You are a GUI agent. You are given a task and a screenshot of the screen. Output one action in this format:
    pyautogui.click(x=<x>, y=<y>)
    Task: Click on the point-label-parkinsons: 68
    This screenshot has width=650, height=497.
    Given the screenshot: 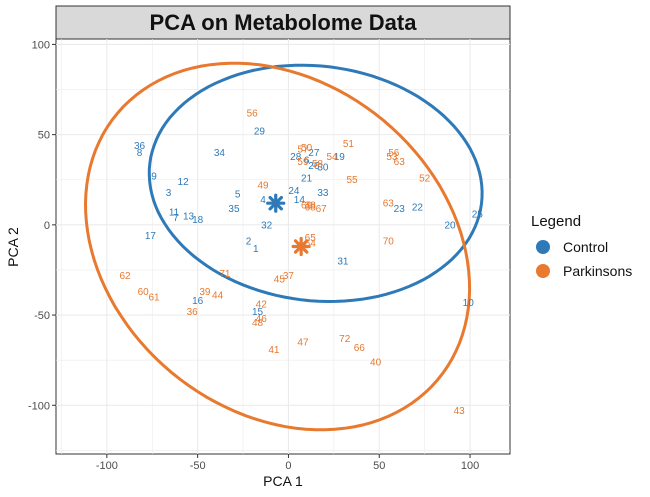 What is the action you would take?
    pyautogui.click(x=311, y=207)
    